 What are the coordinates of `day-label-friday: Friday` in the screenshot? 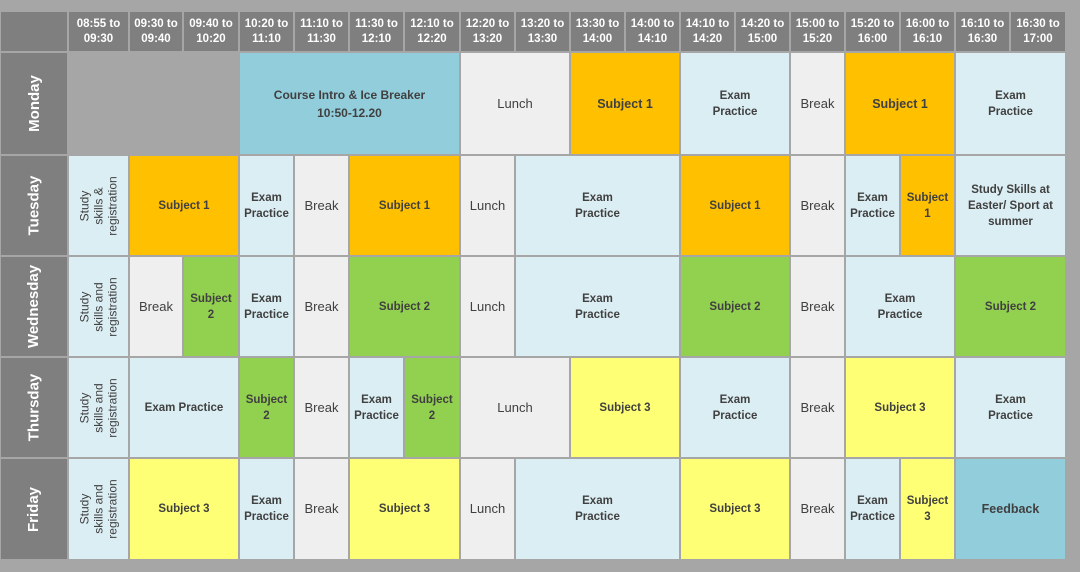 It's located at (34, 509).